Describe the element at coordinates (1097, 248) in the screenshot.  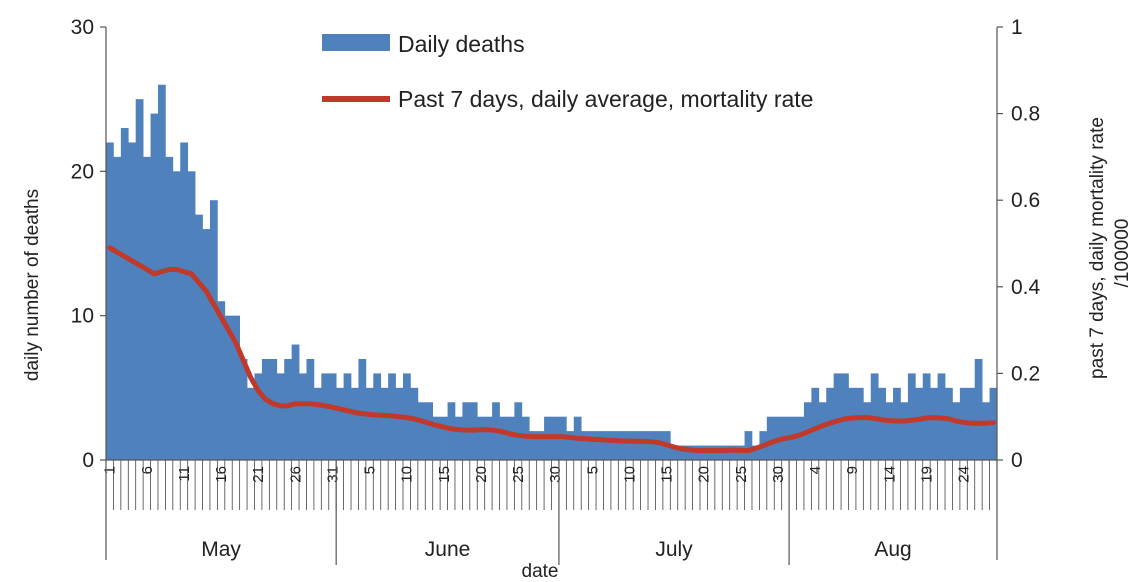
I see `y2-axis-title-line1: past 7 days, daily mortality rate` at that location.